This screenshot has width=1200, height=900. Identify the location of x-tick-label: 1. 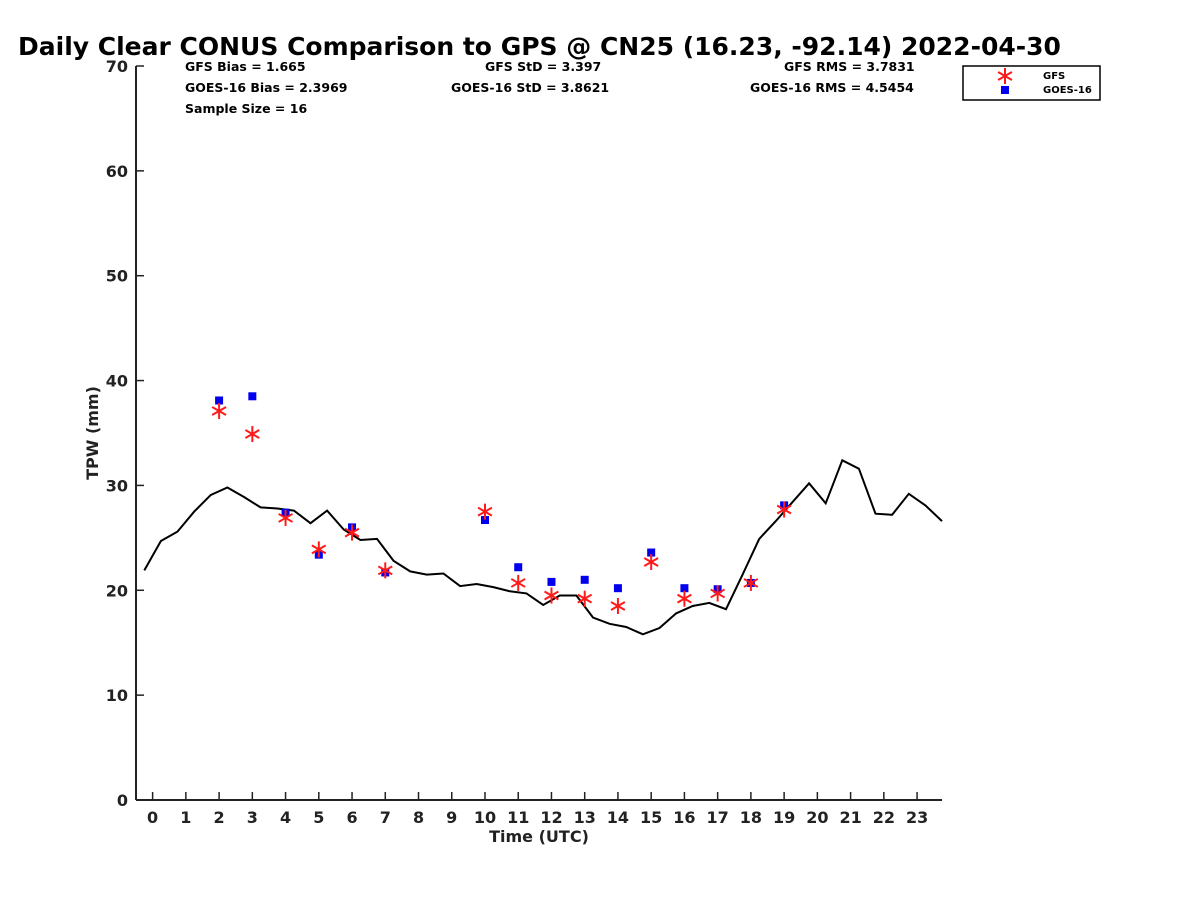
(185, 817).